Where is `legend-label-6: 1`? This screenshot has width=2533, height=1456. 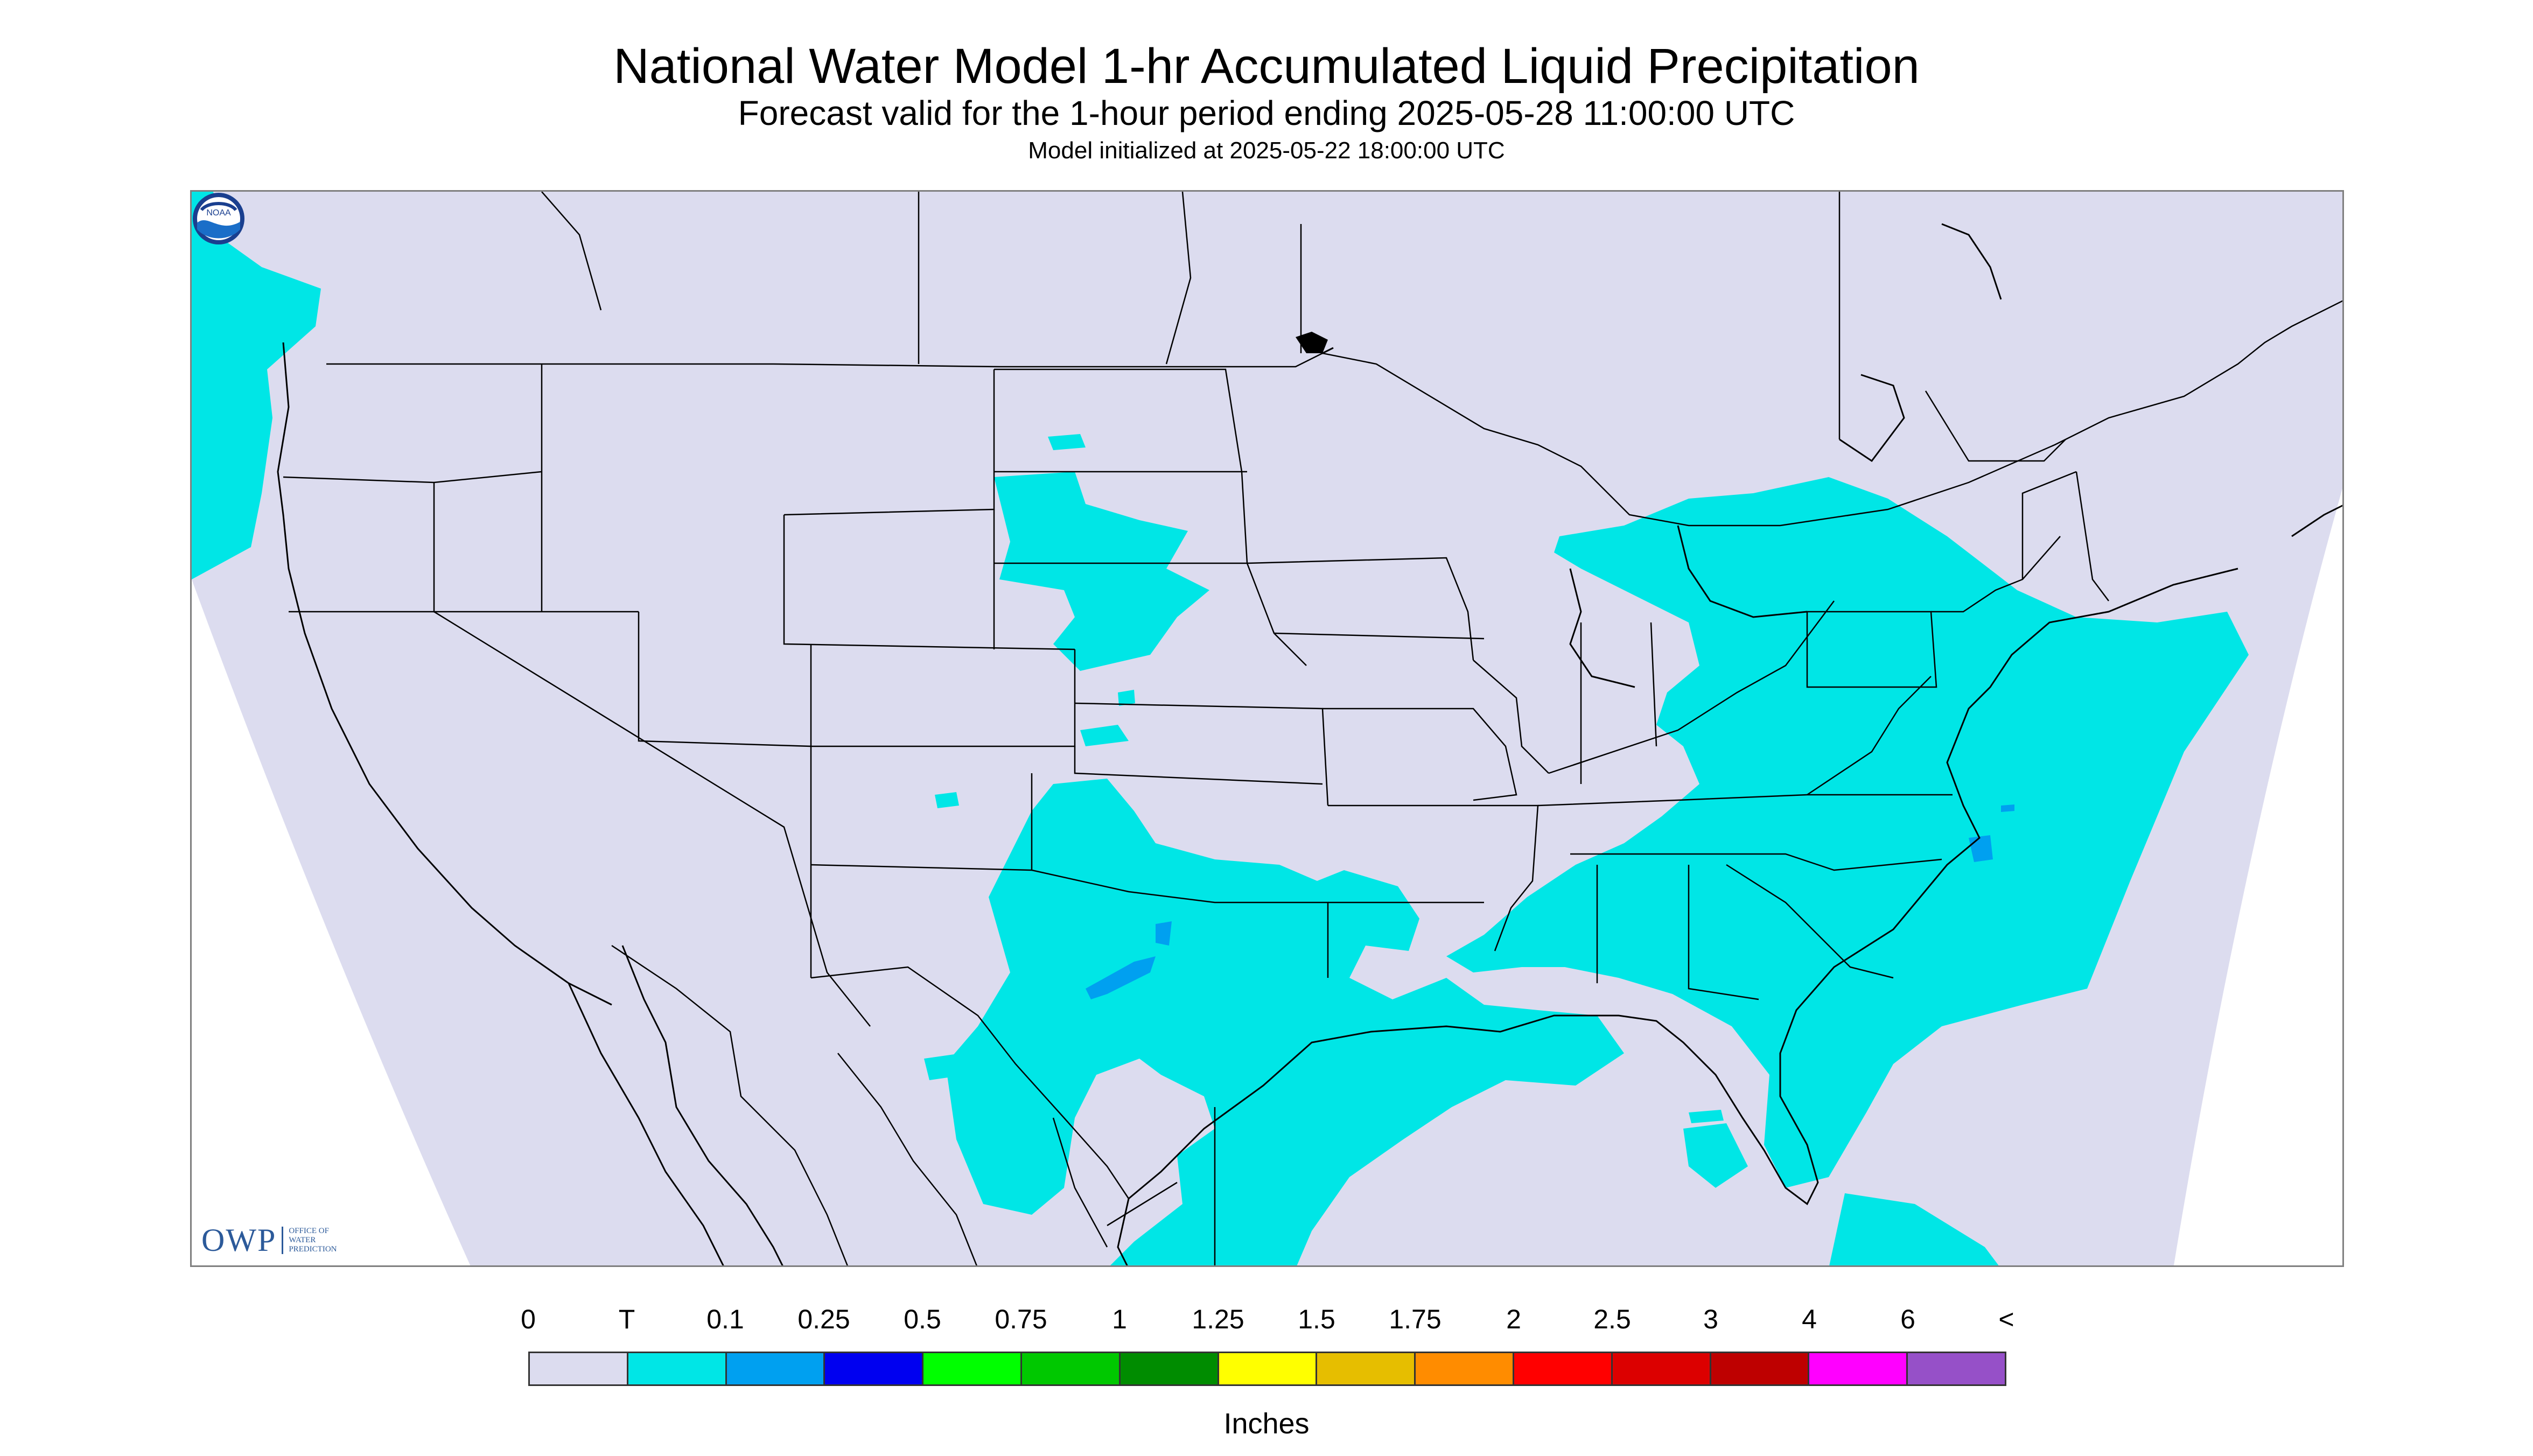
legend-label-6: 1 is located at coordinates (1120, 1319).